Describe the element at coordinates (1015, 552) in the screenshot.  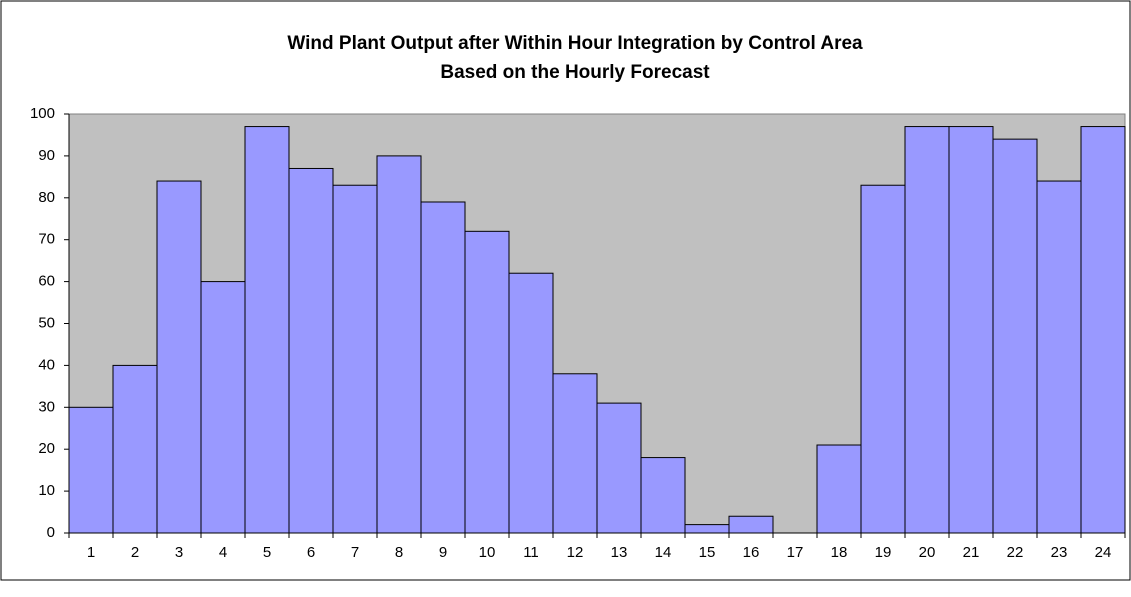
I see `x-tick-label: 22` at that location.